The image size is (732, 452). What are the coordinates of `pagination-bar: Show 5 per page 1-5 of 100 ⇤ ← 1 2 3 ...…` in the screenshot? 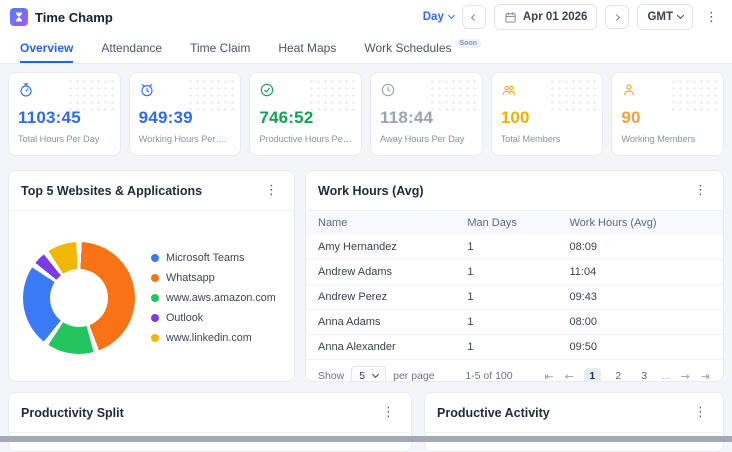 It's located at (514, 371).